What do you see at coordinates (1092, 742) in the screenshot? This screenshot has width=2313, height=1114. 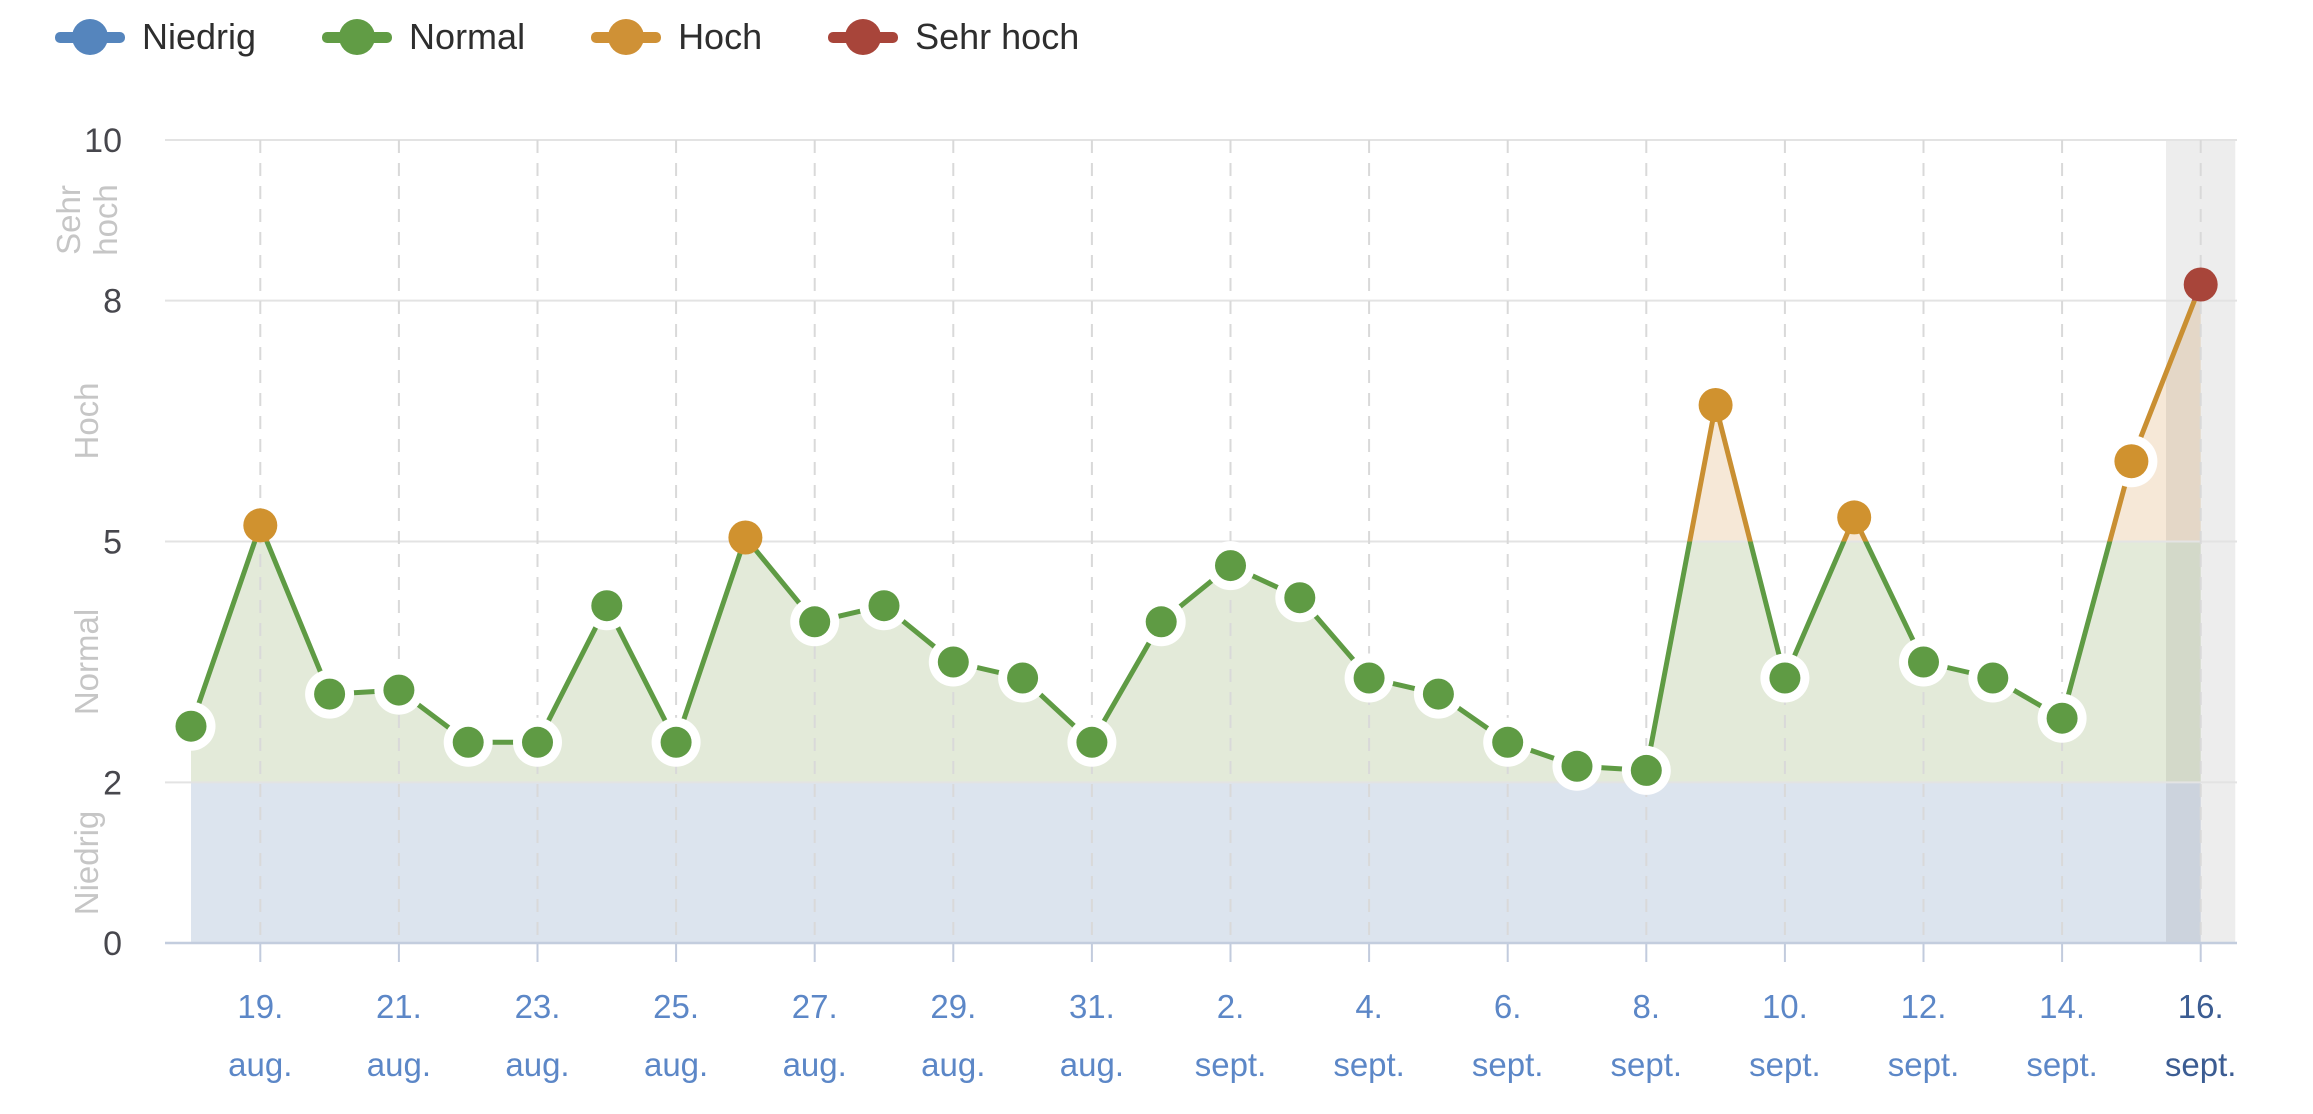 I see `data-point-31-aug` at bounding box center [1092, 742].